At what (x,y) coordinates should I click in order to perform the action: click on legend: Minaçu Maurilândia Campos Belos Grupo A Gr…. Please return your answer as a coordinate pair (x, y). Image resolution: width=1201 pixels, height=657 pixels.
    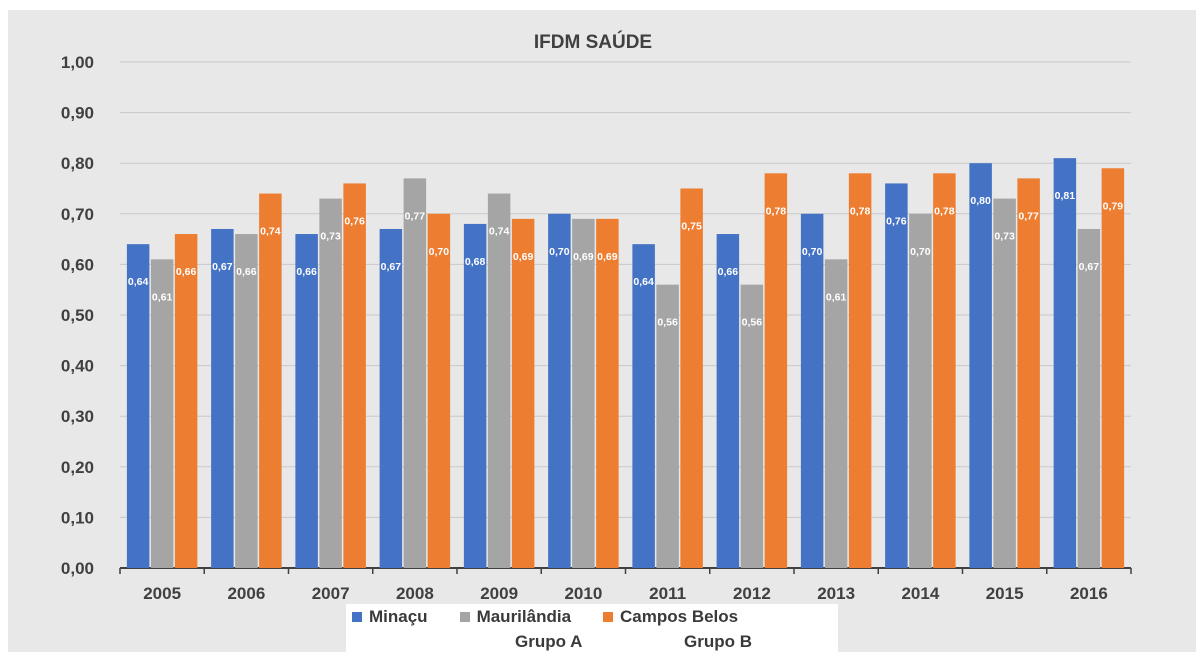
    Looking at the image, I should click on (592, 628).